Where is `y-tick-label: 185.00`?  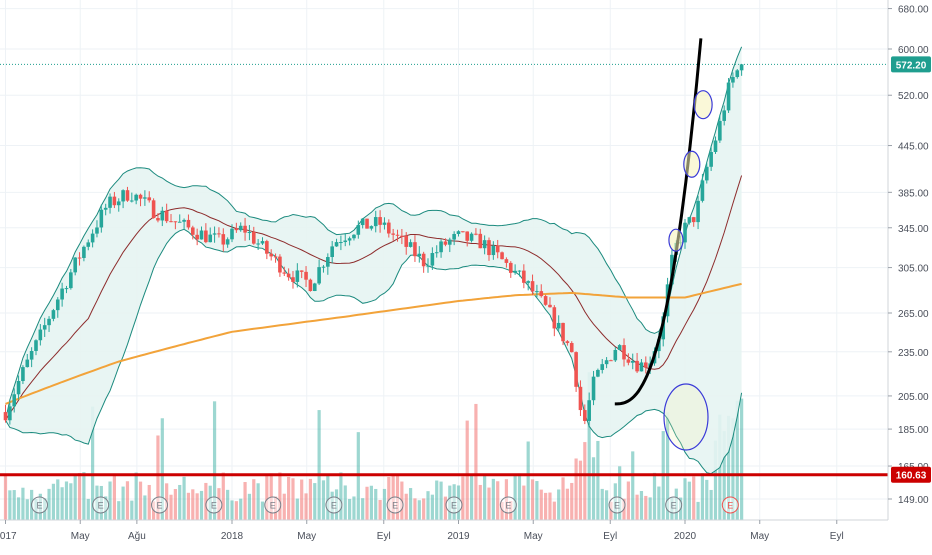 y-tick-label: 185.00 is located at coordinates (913, 430).